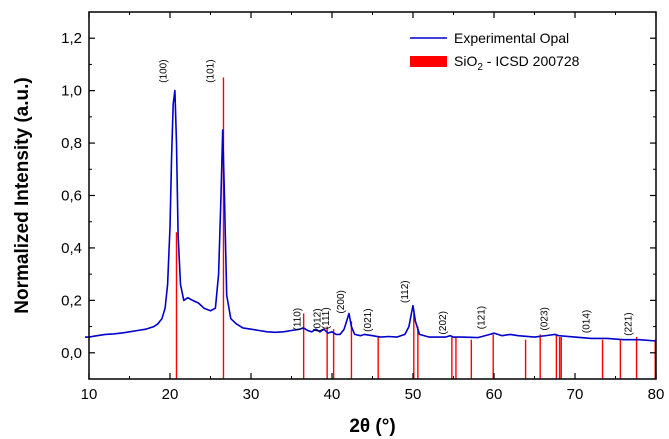 The height and width of the screenshot is (439, 669). I want to click on legend-label-icsd: - ICSD 200728, so click(531, 61).